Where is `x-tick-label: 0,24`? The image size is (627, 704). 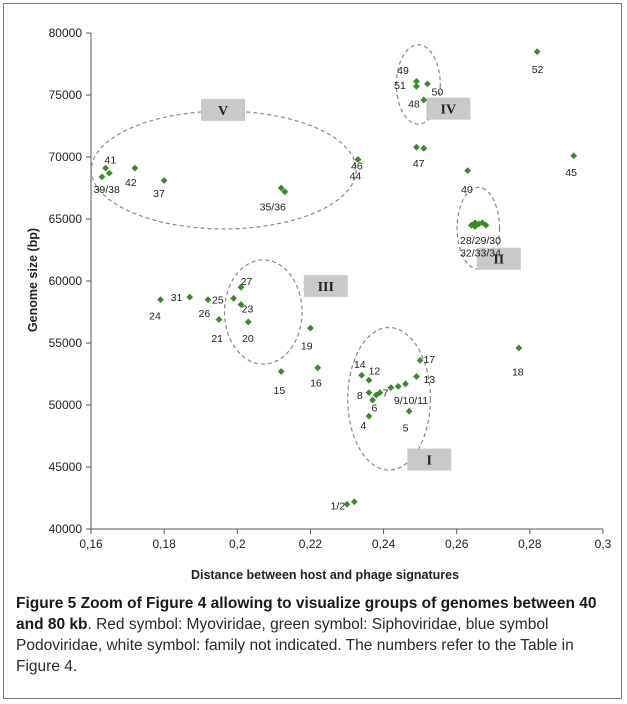 x-tick-label: 0,24 is located at coordinates (384, 544).